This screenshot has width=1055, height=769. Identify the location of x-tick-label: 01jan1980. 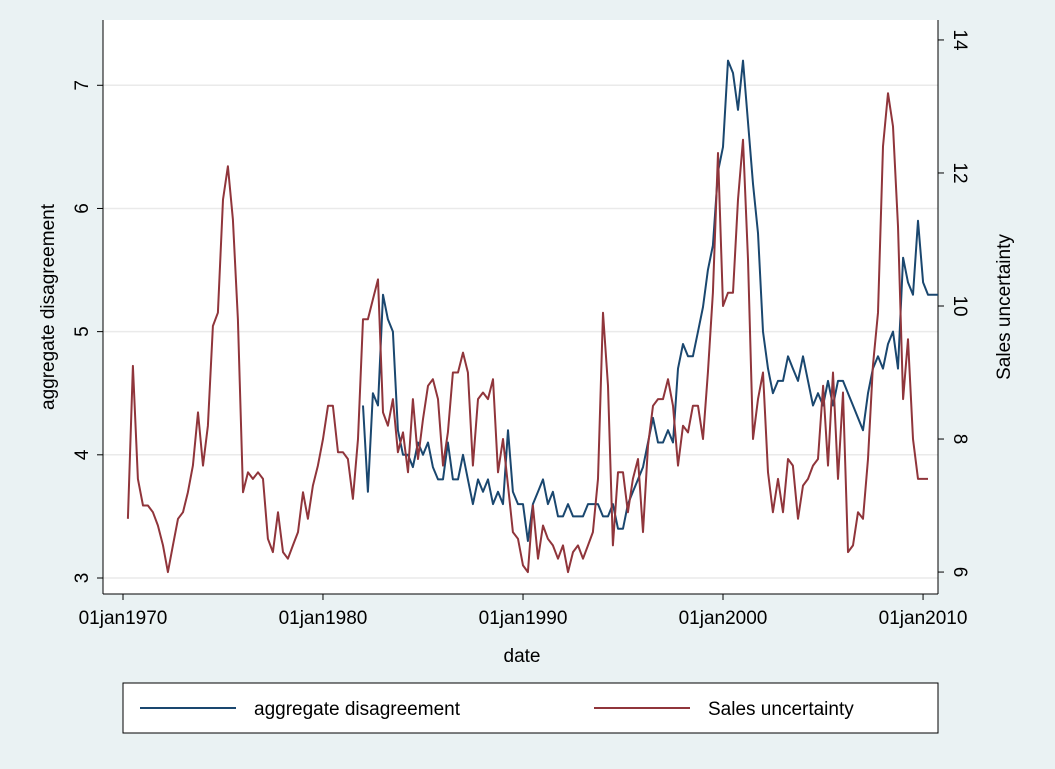
(323, 618).